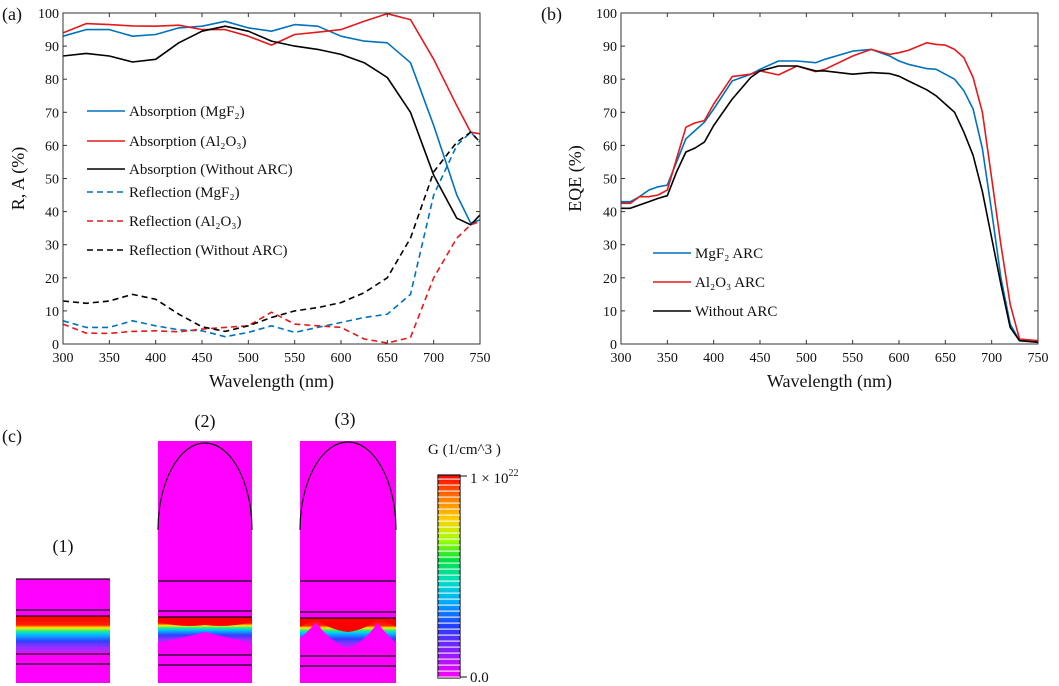 This screenshot has width=1059, height=686. Describe the element at coordinates (12, 436) in the screenshot. I see `panel-label-c: (c)` at that location.